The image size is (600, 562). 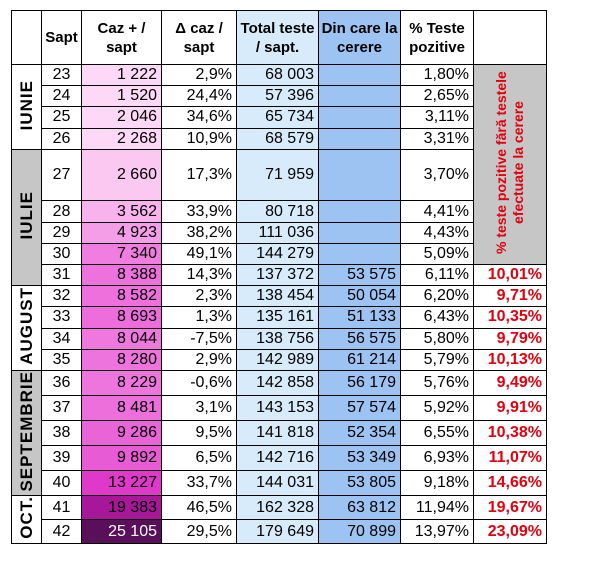 I want to click on month-label: SEPTEMBRIE, so click(x=26, y=433).